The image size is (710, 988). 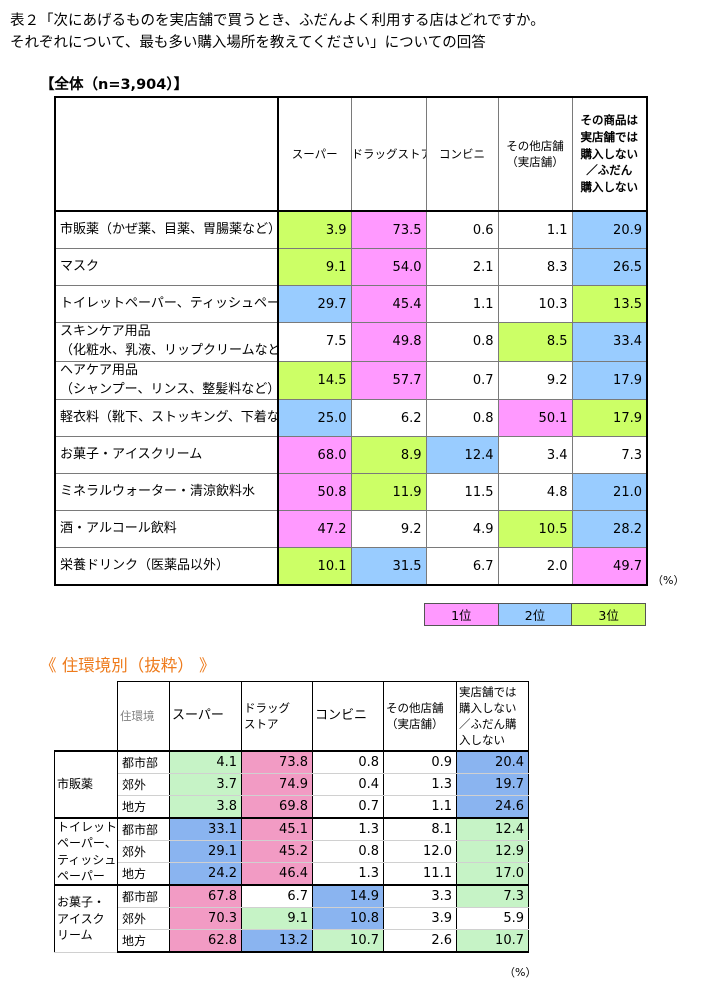 I want to click on value-cell: 12.4, so click(x=462, y=455).